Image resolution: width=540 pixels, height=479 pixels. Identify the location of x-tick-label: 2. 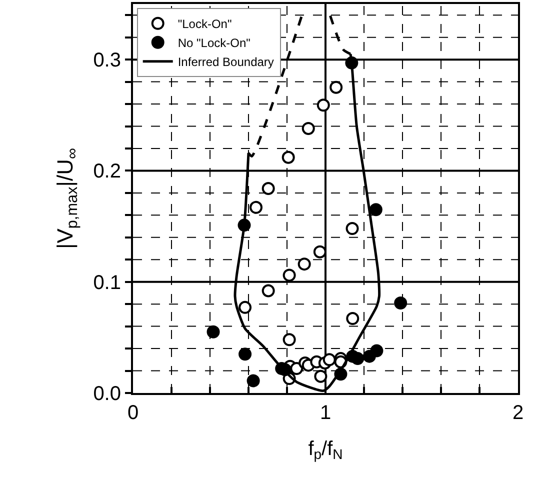
(518, 413).